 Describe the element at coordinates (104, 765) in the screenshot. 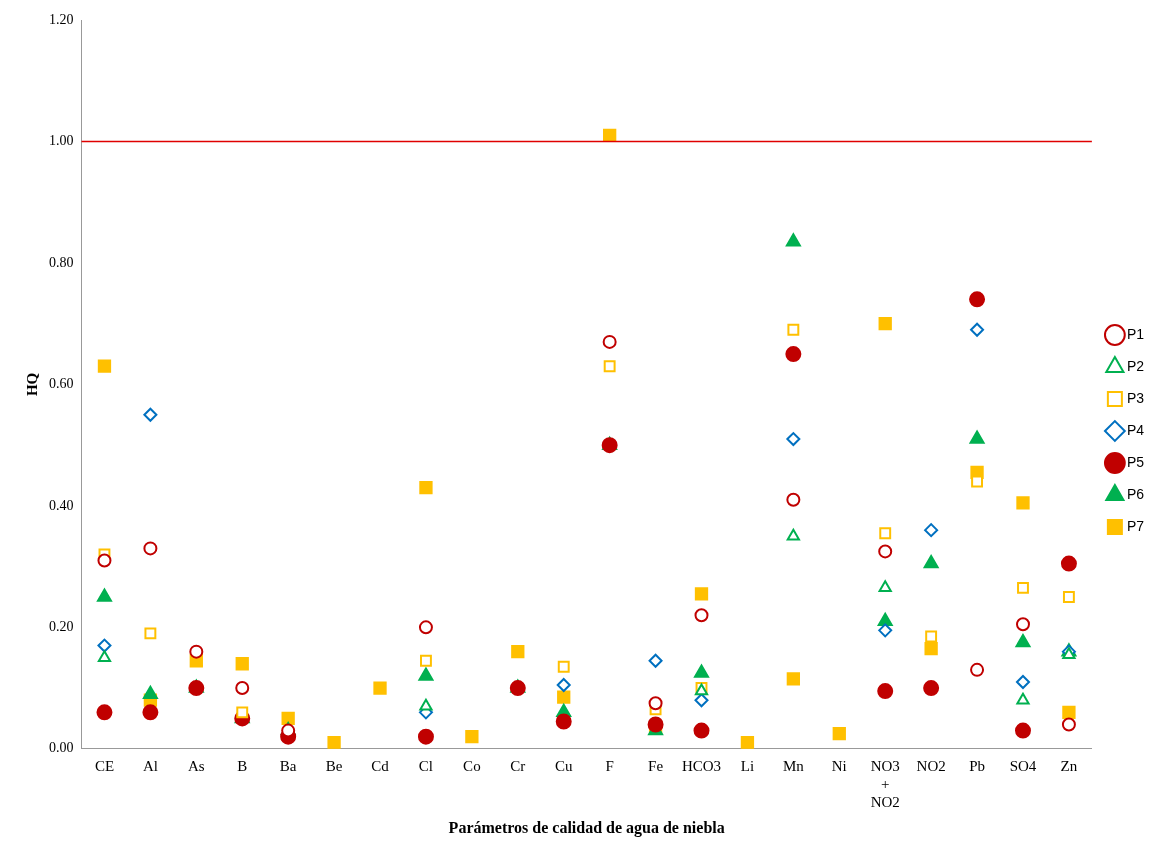

I see `x-tick-label: CE` at that location.